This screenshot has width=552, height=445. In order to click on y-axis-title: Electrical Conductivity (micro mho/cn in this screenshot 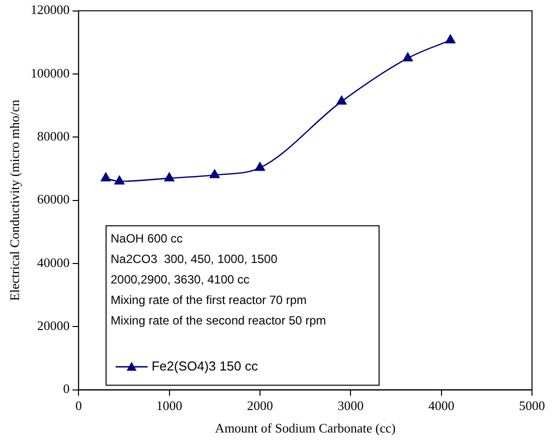, I will do `click(14, 200)`.